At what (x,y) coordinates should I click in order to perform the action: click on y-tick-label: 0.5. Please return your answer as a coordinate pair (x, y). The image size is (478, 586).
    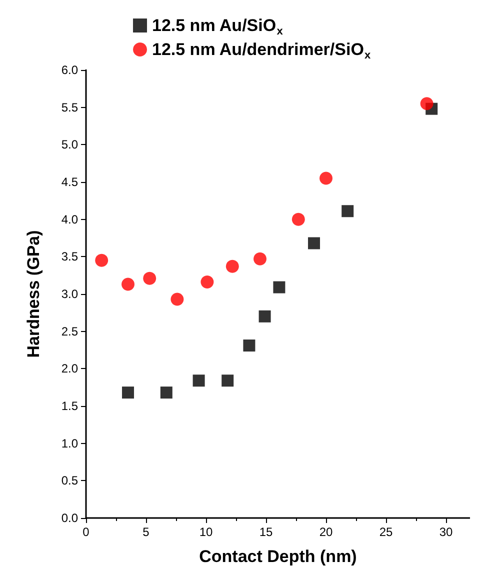
    Looking at the image, I should click on (69, 481).